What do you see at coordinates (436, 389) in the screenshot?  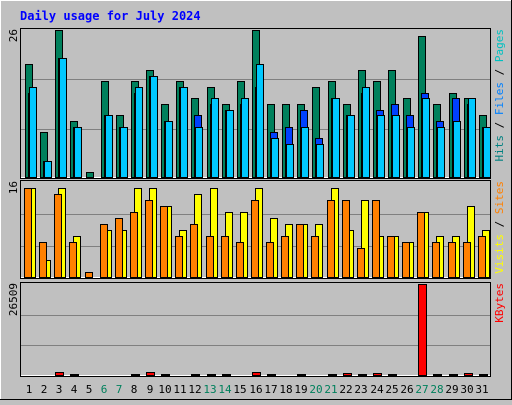 I see `x-tick-day-28: 28` at bounding box center [436, 389].